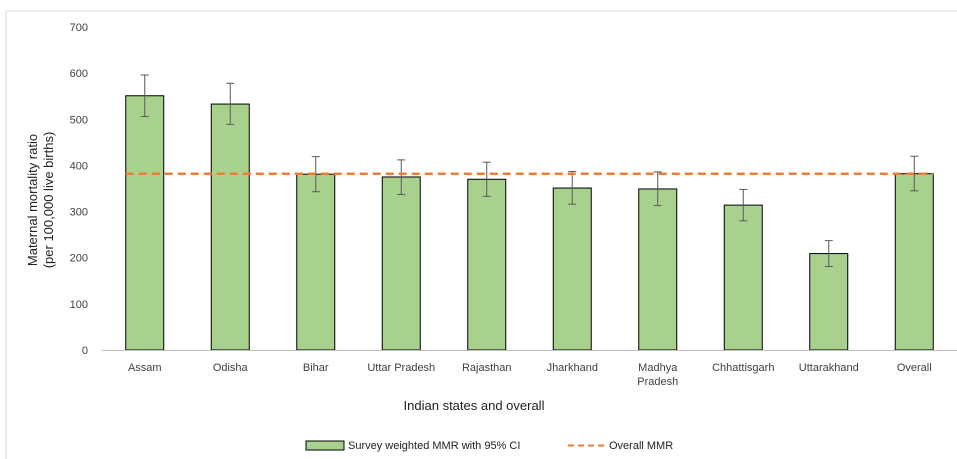 The width and height of the screenshot is (957, 459). What do you see at coordinates (316, 368) in the screenshot?
I see `x-tick-label: Bihar` at bounding box center [316, 368].